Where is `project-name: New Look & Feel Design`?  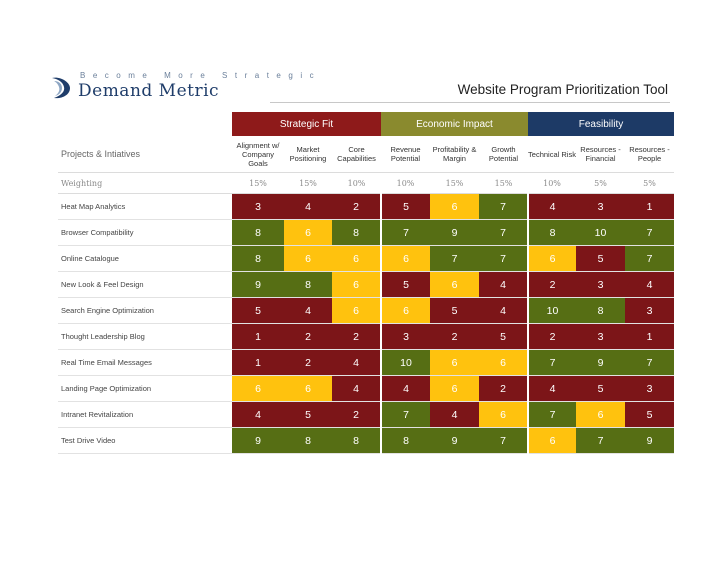
project-name: New Look & Feel Design is located at coordinates (142, 284).